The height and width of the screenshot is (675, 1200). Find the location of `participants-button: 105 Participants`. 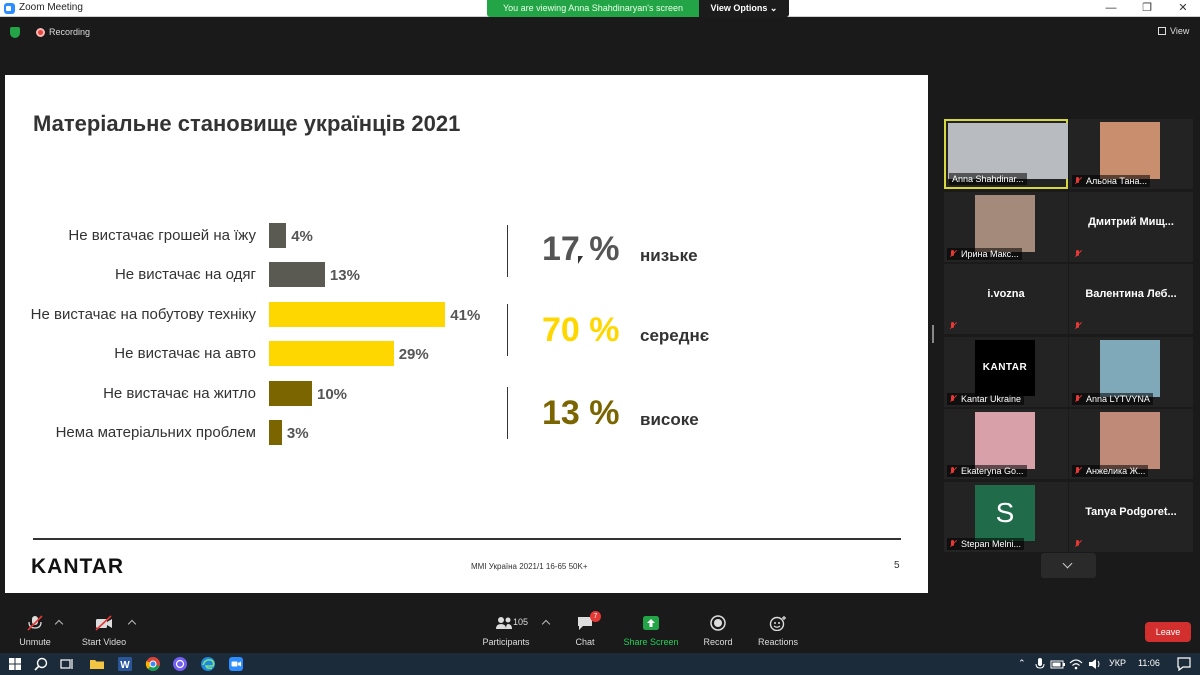

participants-button: 105 Participants is located at coordinates (506, 628).